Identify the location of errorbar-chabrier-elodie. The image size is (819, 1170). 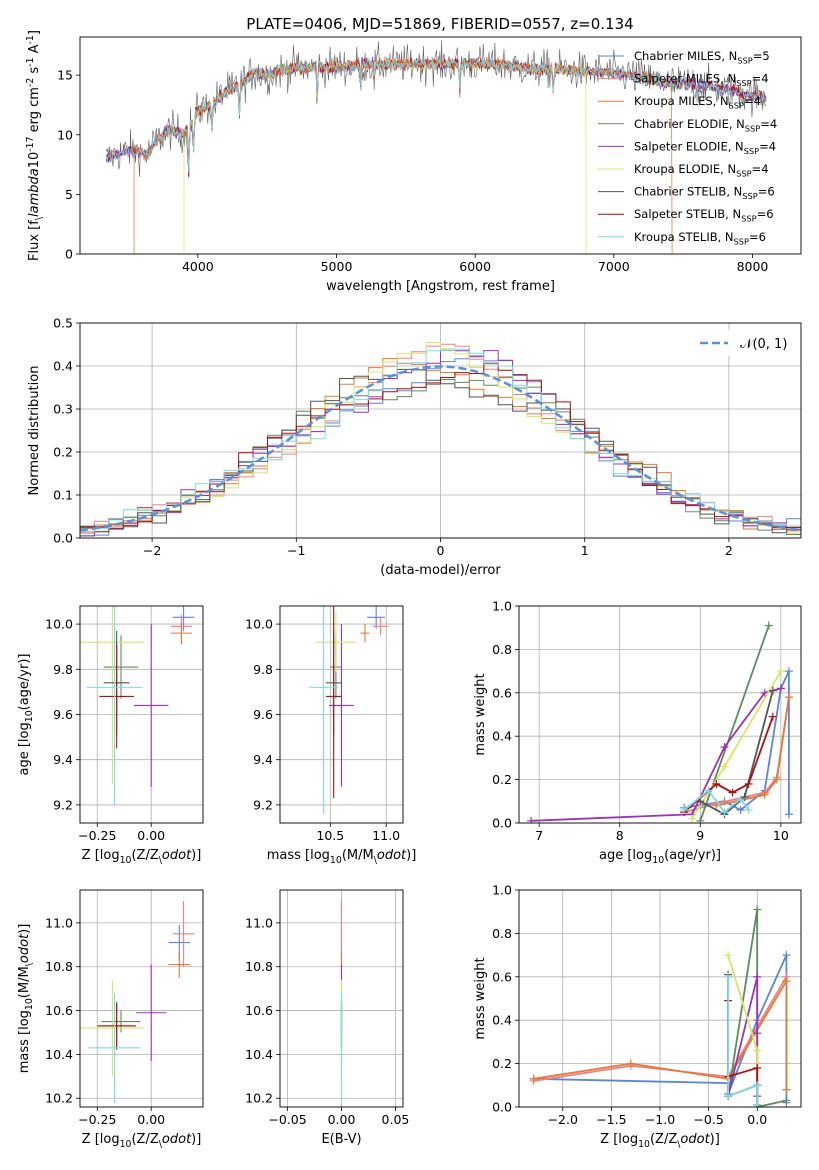
(121, 1021).